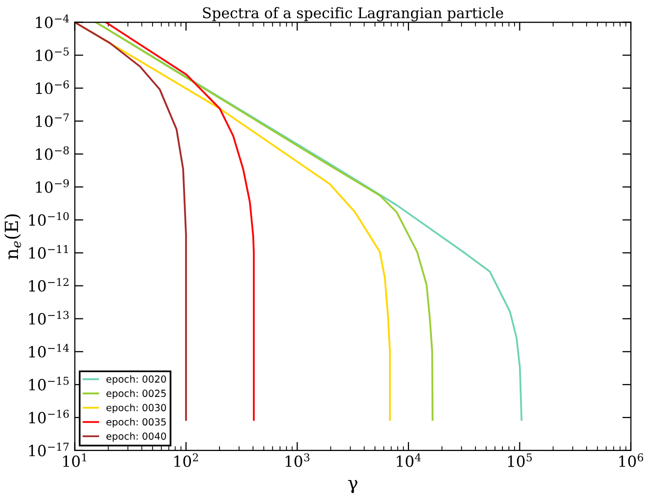 This screenshot has height=495, width=662. Describe the element at coordinates (49, 317) in the screenshot. I see `y-tick-label: 10$^{−13}$` at that location.